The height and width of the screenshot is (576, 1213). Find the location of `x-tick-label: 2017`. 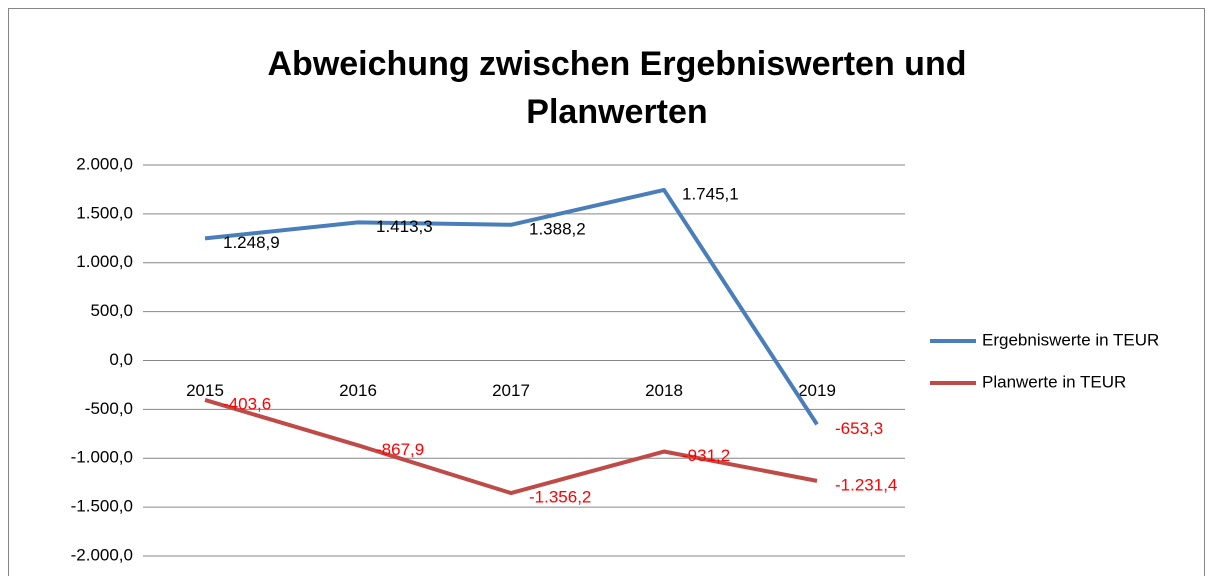

x-tick-label: 2017 is located at coordinates (511, 390).